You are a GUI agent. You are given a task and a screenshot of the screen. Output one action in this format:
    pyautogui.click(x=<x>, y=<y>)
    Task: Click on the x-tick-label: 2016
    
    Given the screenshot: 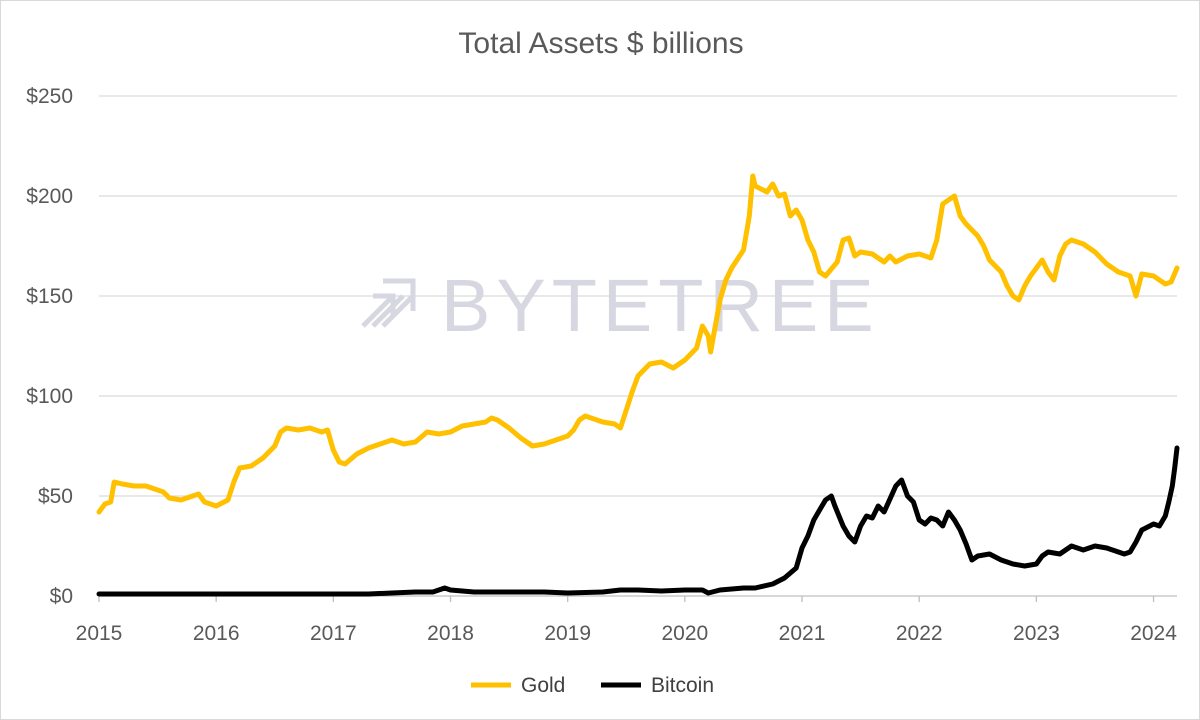 What is the action you would take?
    pyautogui.click(x=216, y=633)
    